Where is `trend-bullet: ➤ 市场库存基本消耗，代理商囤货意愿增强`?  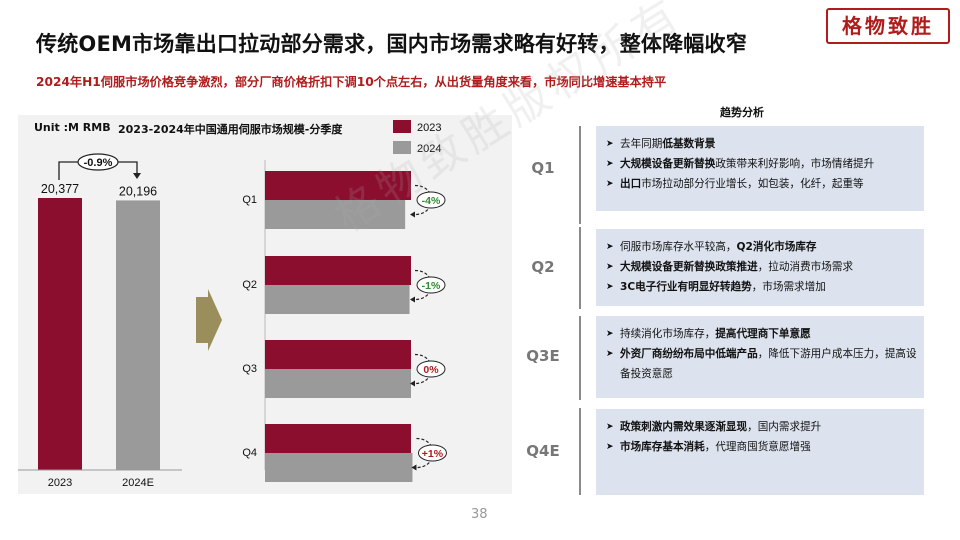
trend-bullet: ➤ 市场库存基本消耗，代理商囤货意愿增强 is located at coordinates (762, 447).